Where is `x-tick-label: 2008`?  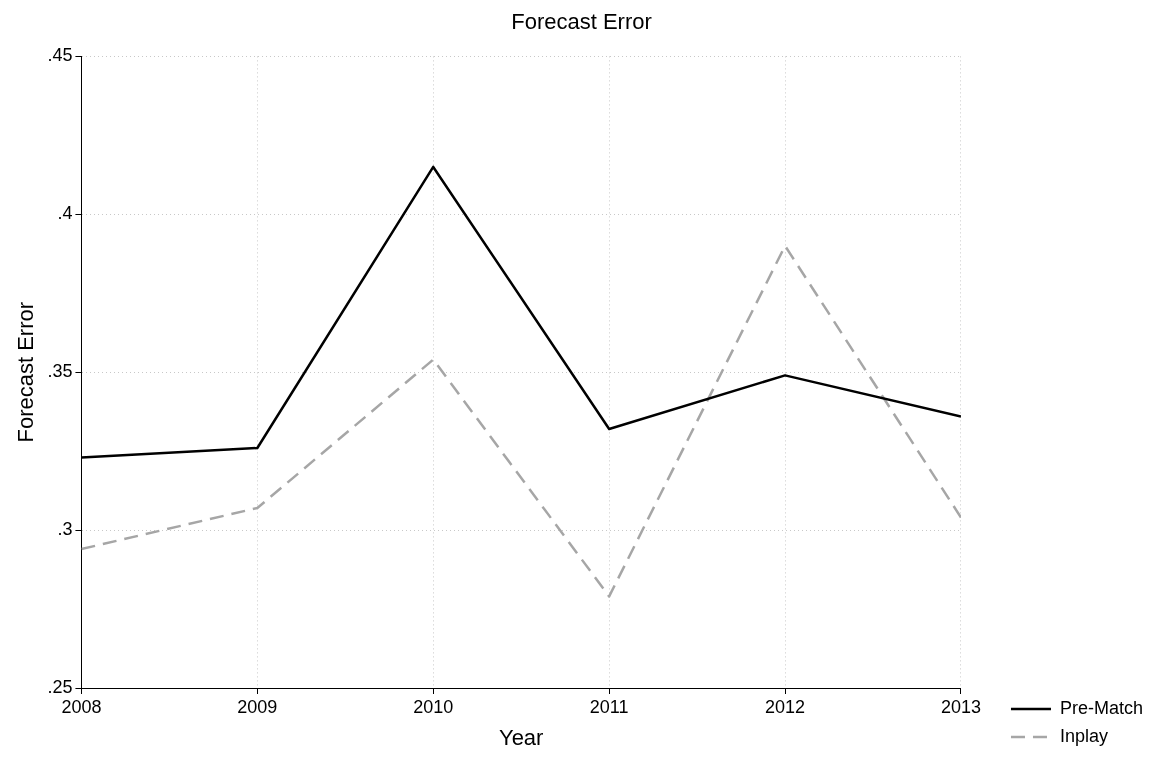
x-tick-label: 2008 is located at coordinates (81, 706).